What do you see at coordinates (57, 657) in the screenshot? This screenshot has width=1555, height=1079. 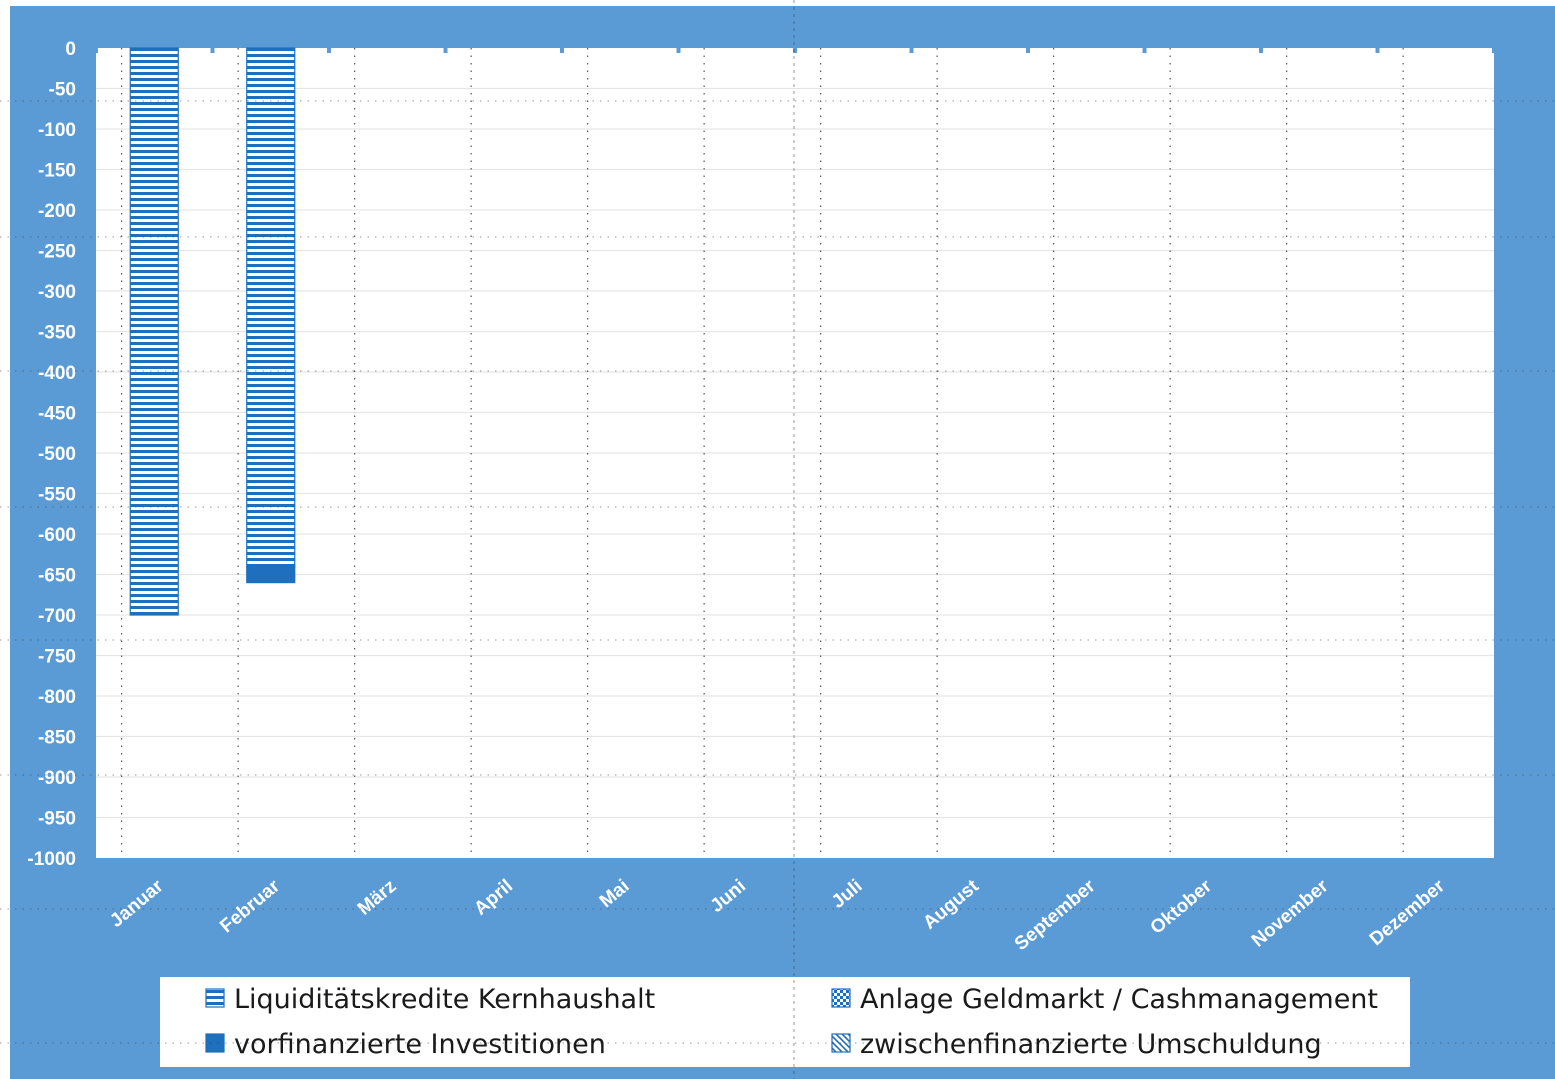 I see `y-tick-label: -750` at bounding box center [57, 657].